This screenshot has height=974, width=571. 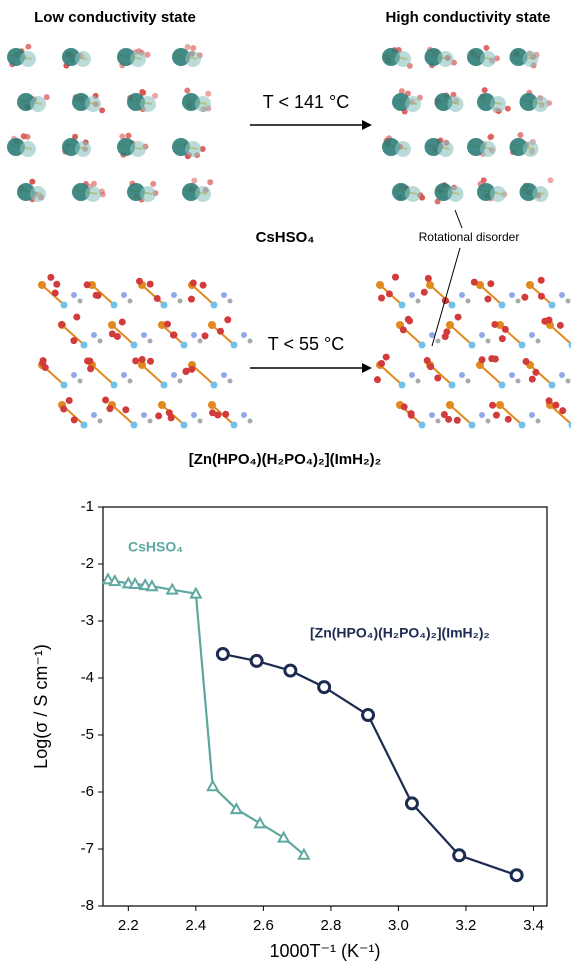 I want to click on y-tick-label: -2, so click(x=87, y=563).